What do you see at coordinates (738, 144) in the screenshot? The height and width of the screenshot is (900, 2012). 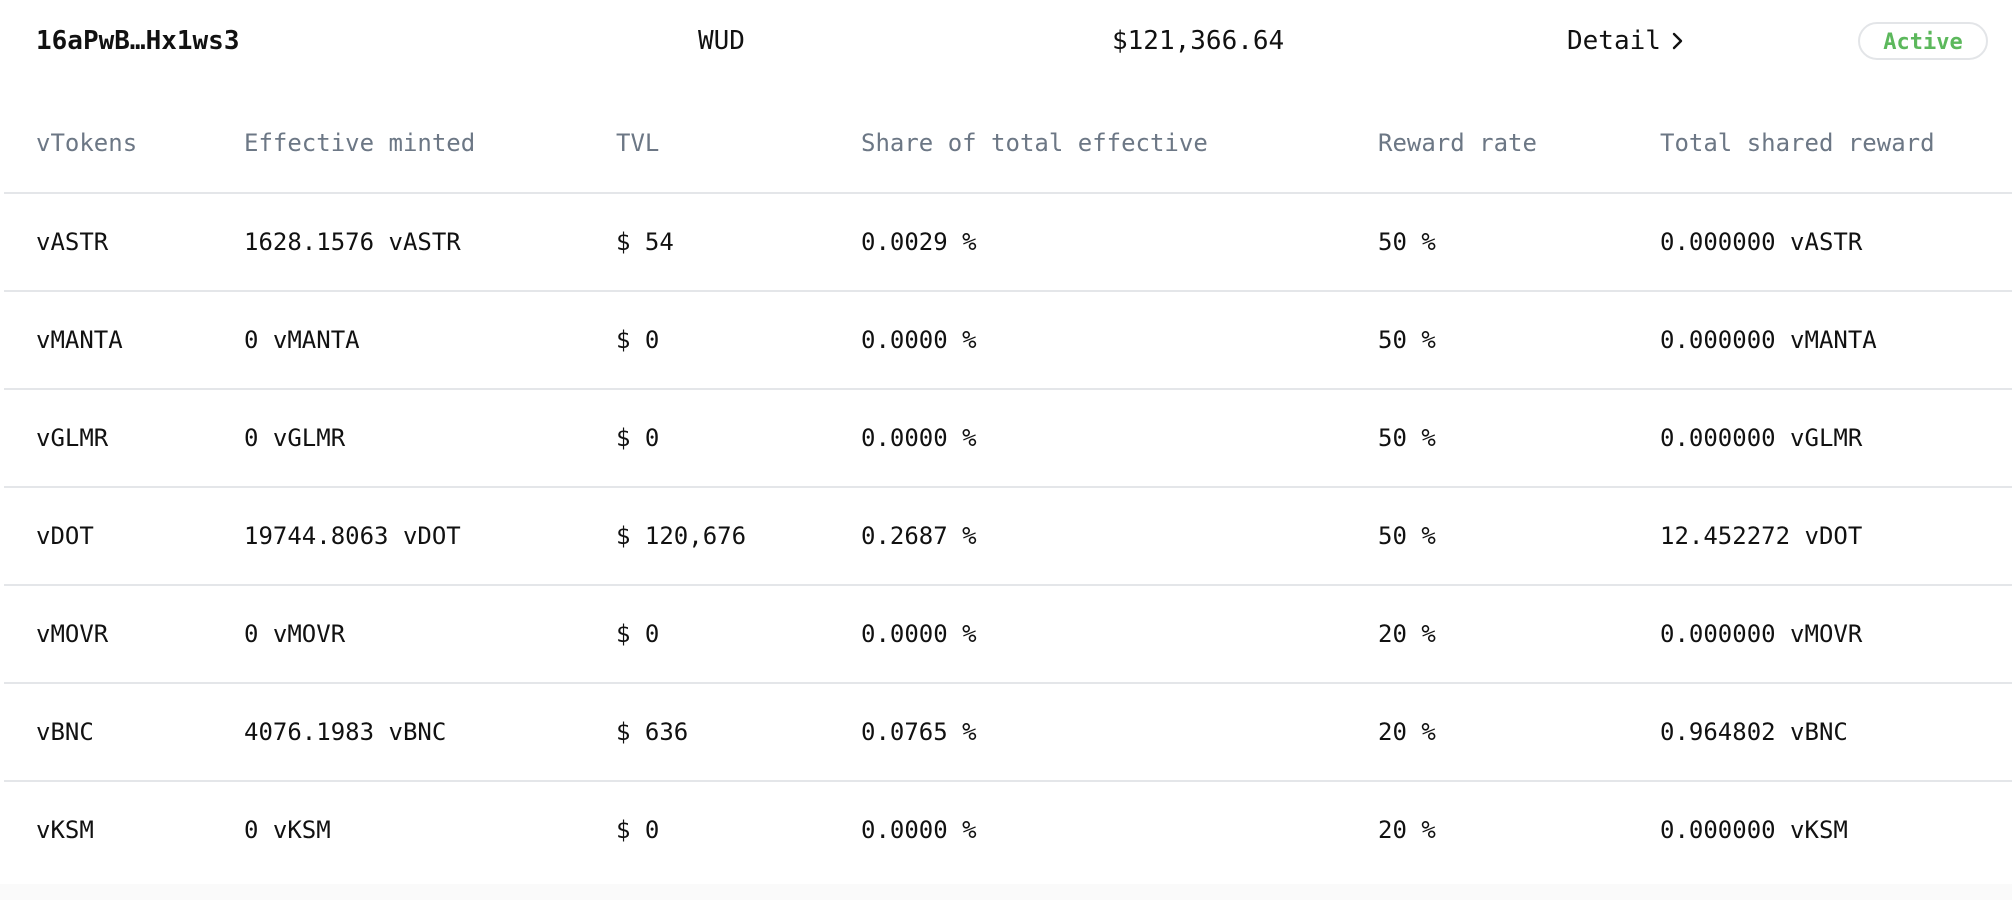 I see `column-header-tvl: TVL` at bounding box center [738, 144].